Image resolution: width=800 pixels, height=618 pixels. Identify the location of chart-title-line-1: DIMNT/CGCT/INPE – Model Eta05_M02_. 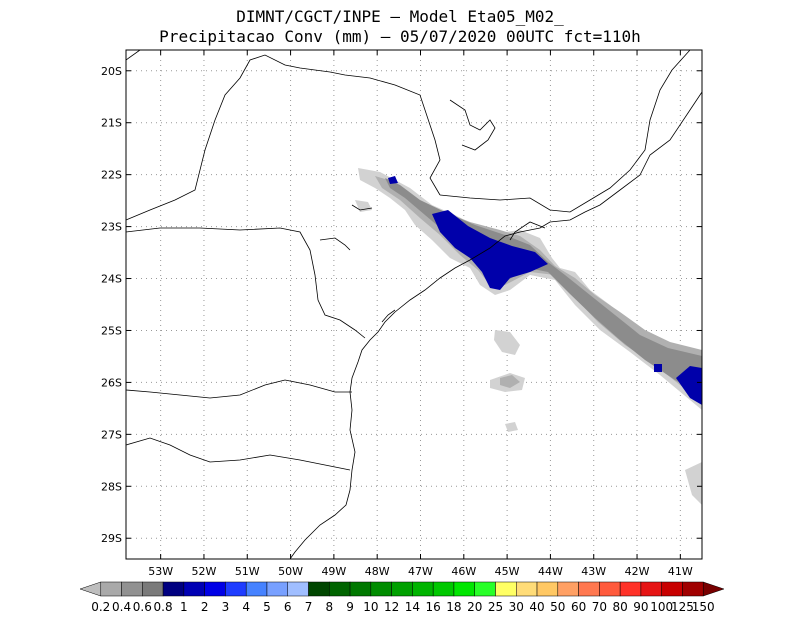
(400, 16).